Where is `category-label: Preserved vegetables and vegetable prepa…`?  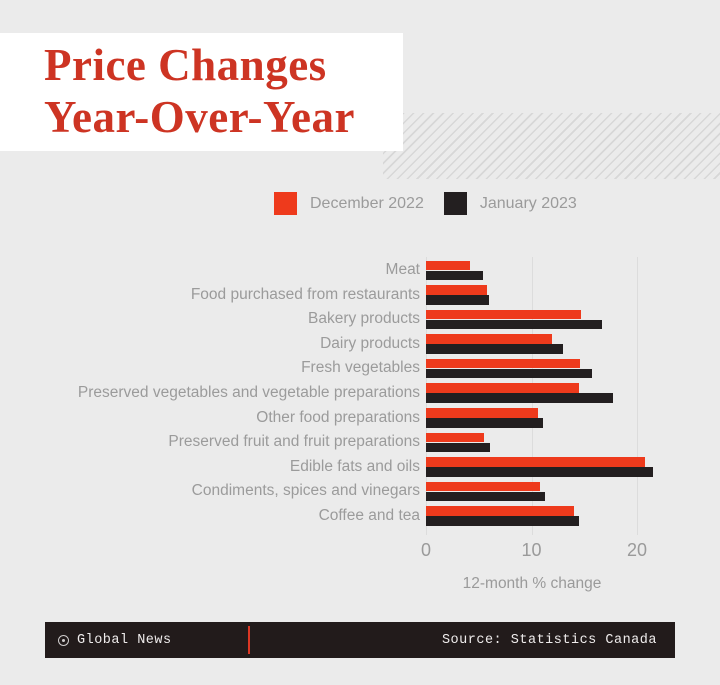 category-label: Preserved vegetables and vegetable prepa… is located at coordinates (248, 392).